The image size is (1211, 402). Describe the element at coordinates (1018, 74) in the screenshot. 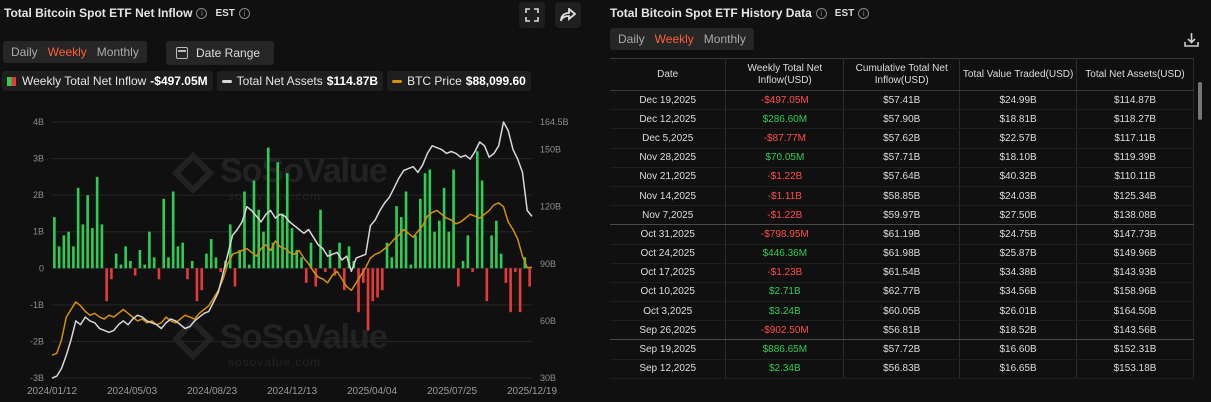

I see `col-header: Total Value Traded(USD)` at that location.